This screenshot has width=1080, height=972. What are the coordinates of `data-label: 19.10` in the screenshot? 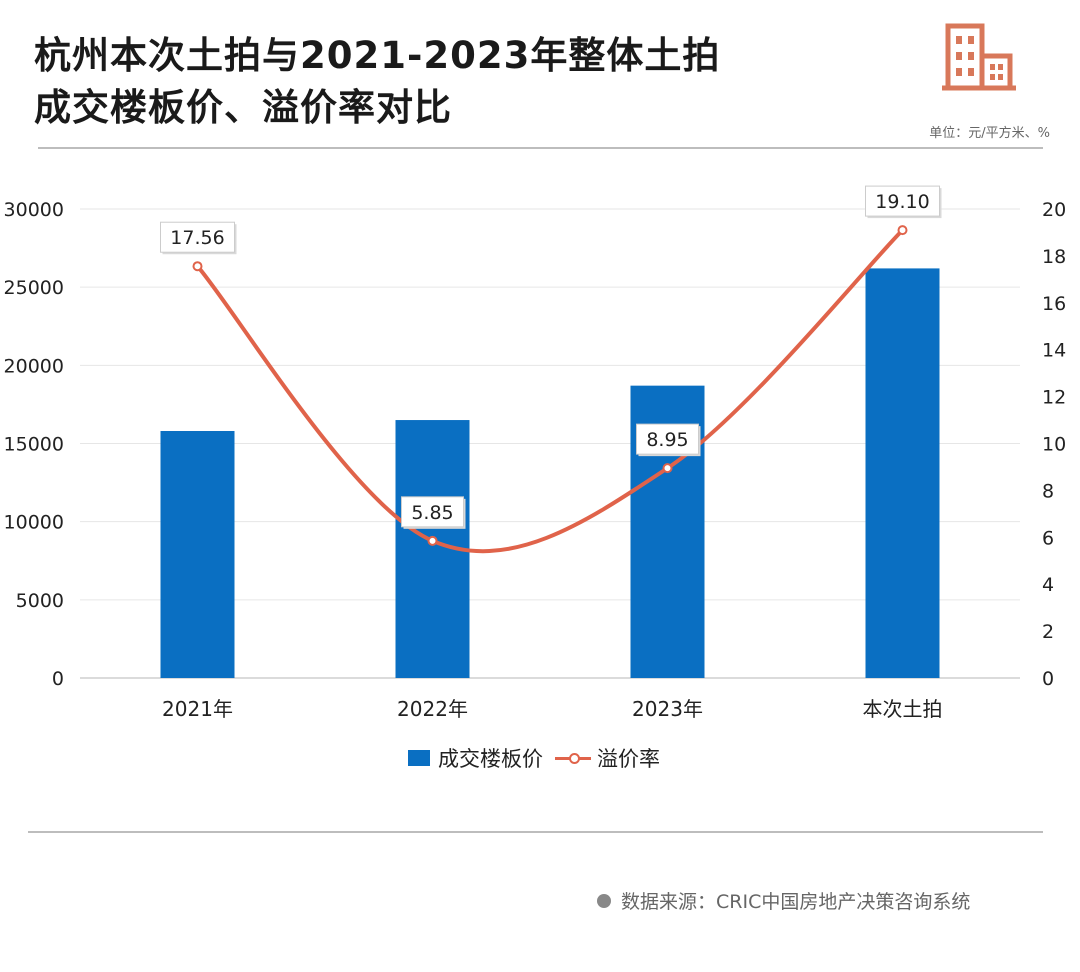 It's located at (902, 202).